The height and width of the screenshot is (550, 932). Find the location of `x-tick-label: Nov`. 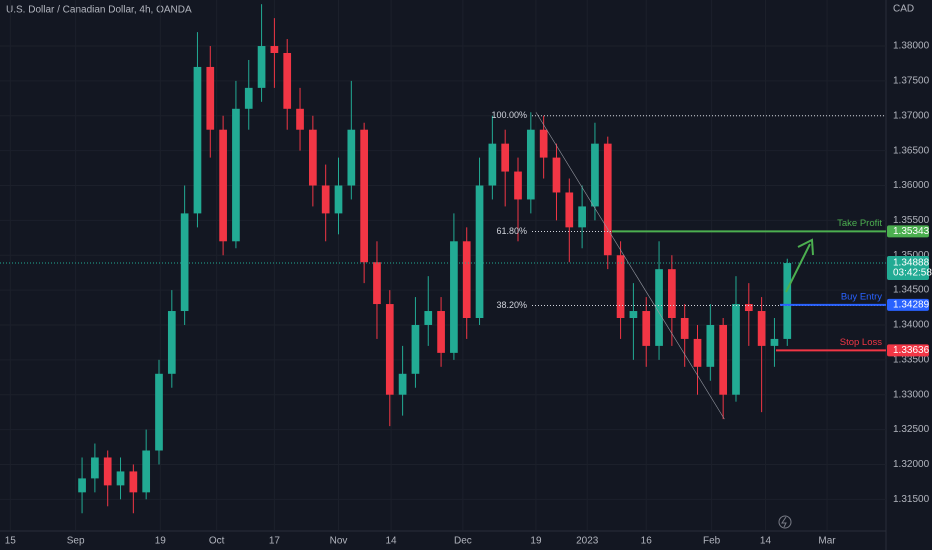

x-tick-label: Nov is located at coordinates (339, 541).